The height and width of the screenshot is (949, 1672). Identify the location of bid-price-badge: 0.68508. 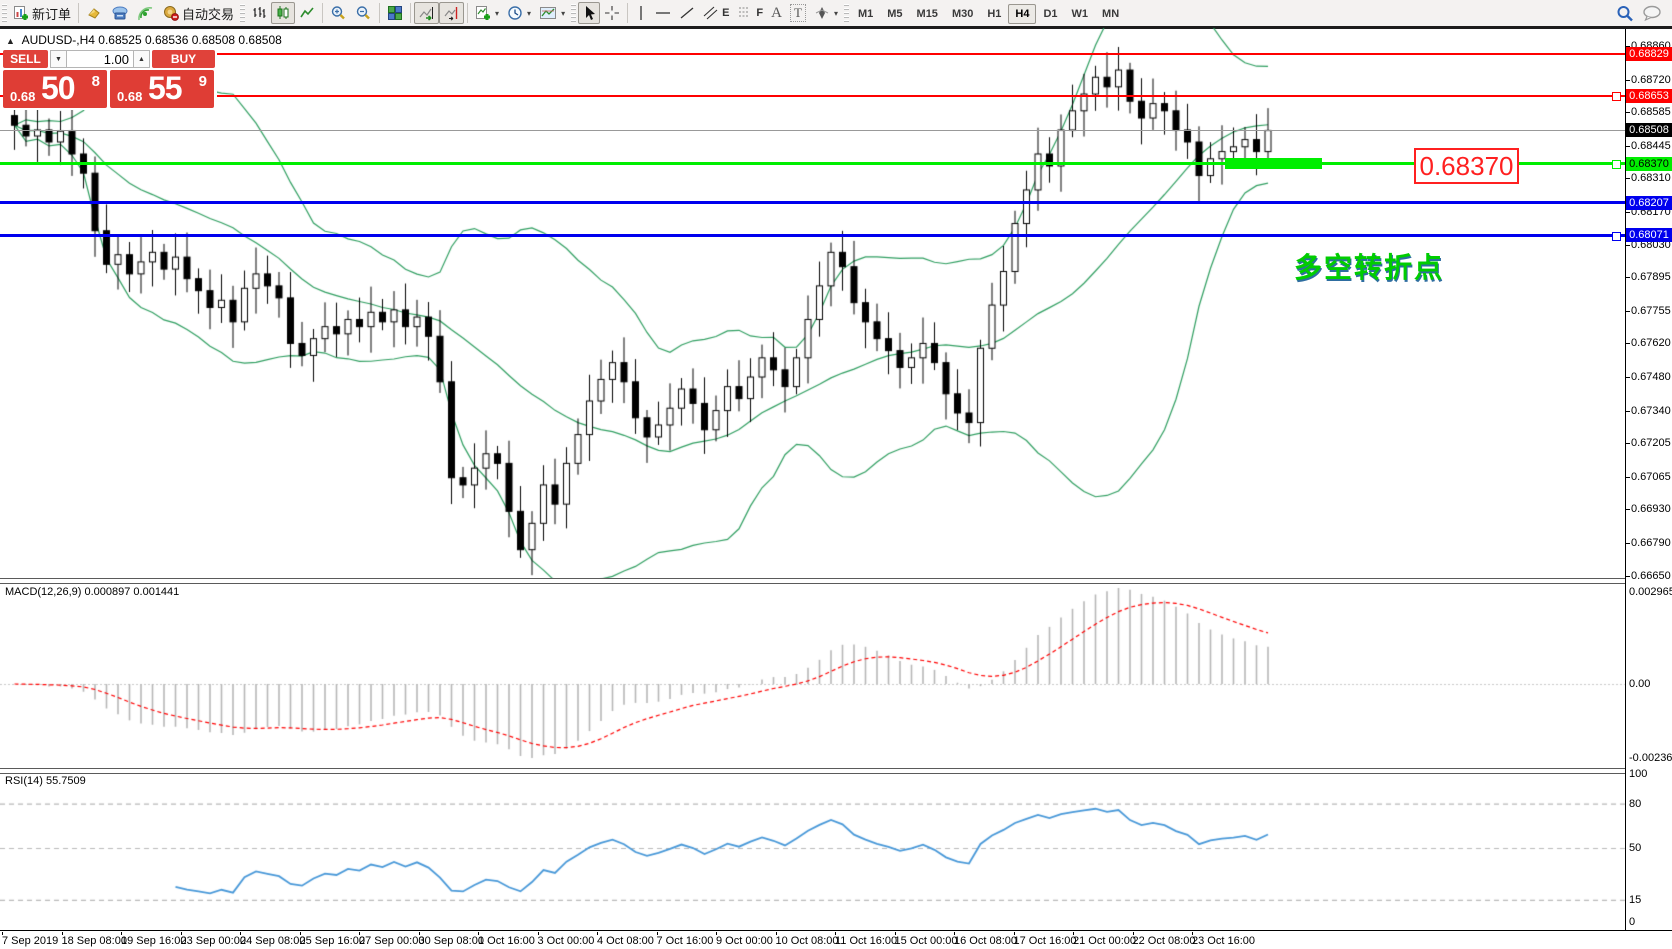
(1649, 130).